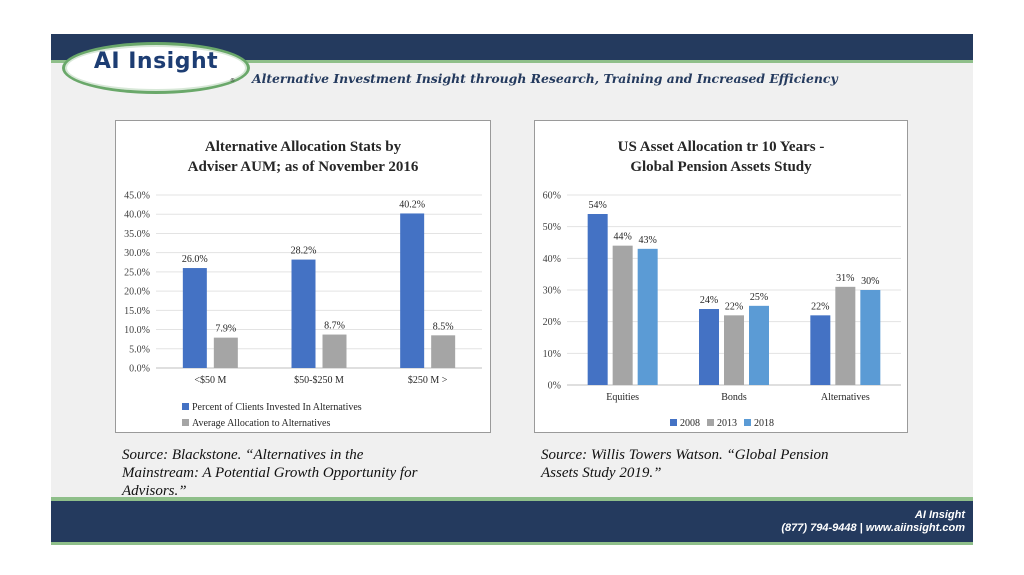  What do you see at coordinates (622, 237) in the screenshot?
I see `data-label: 44%` at bounding box center [622, 237].